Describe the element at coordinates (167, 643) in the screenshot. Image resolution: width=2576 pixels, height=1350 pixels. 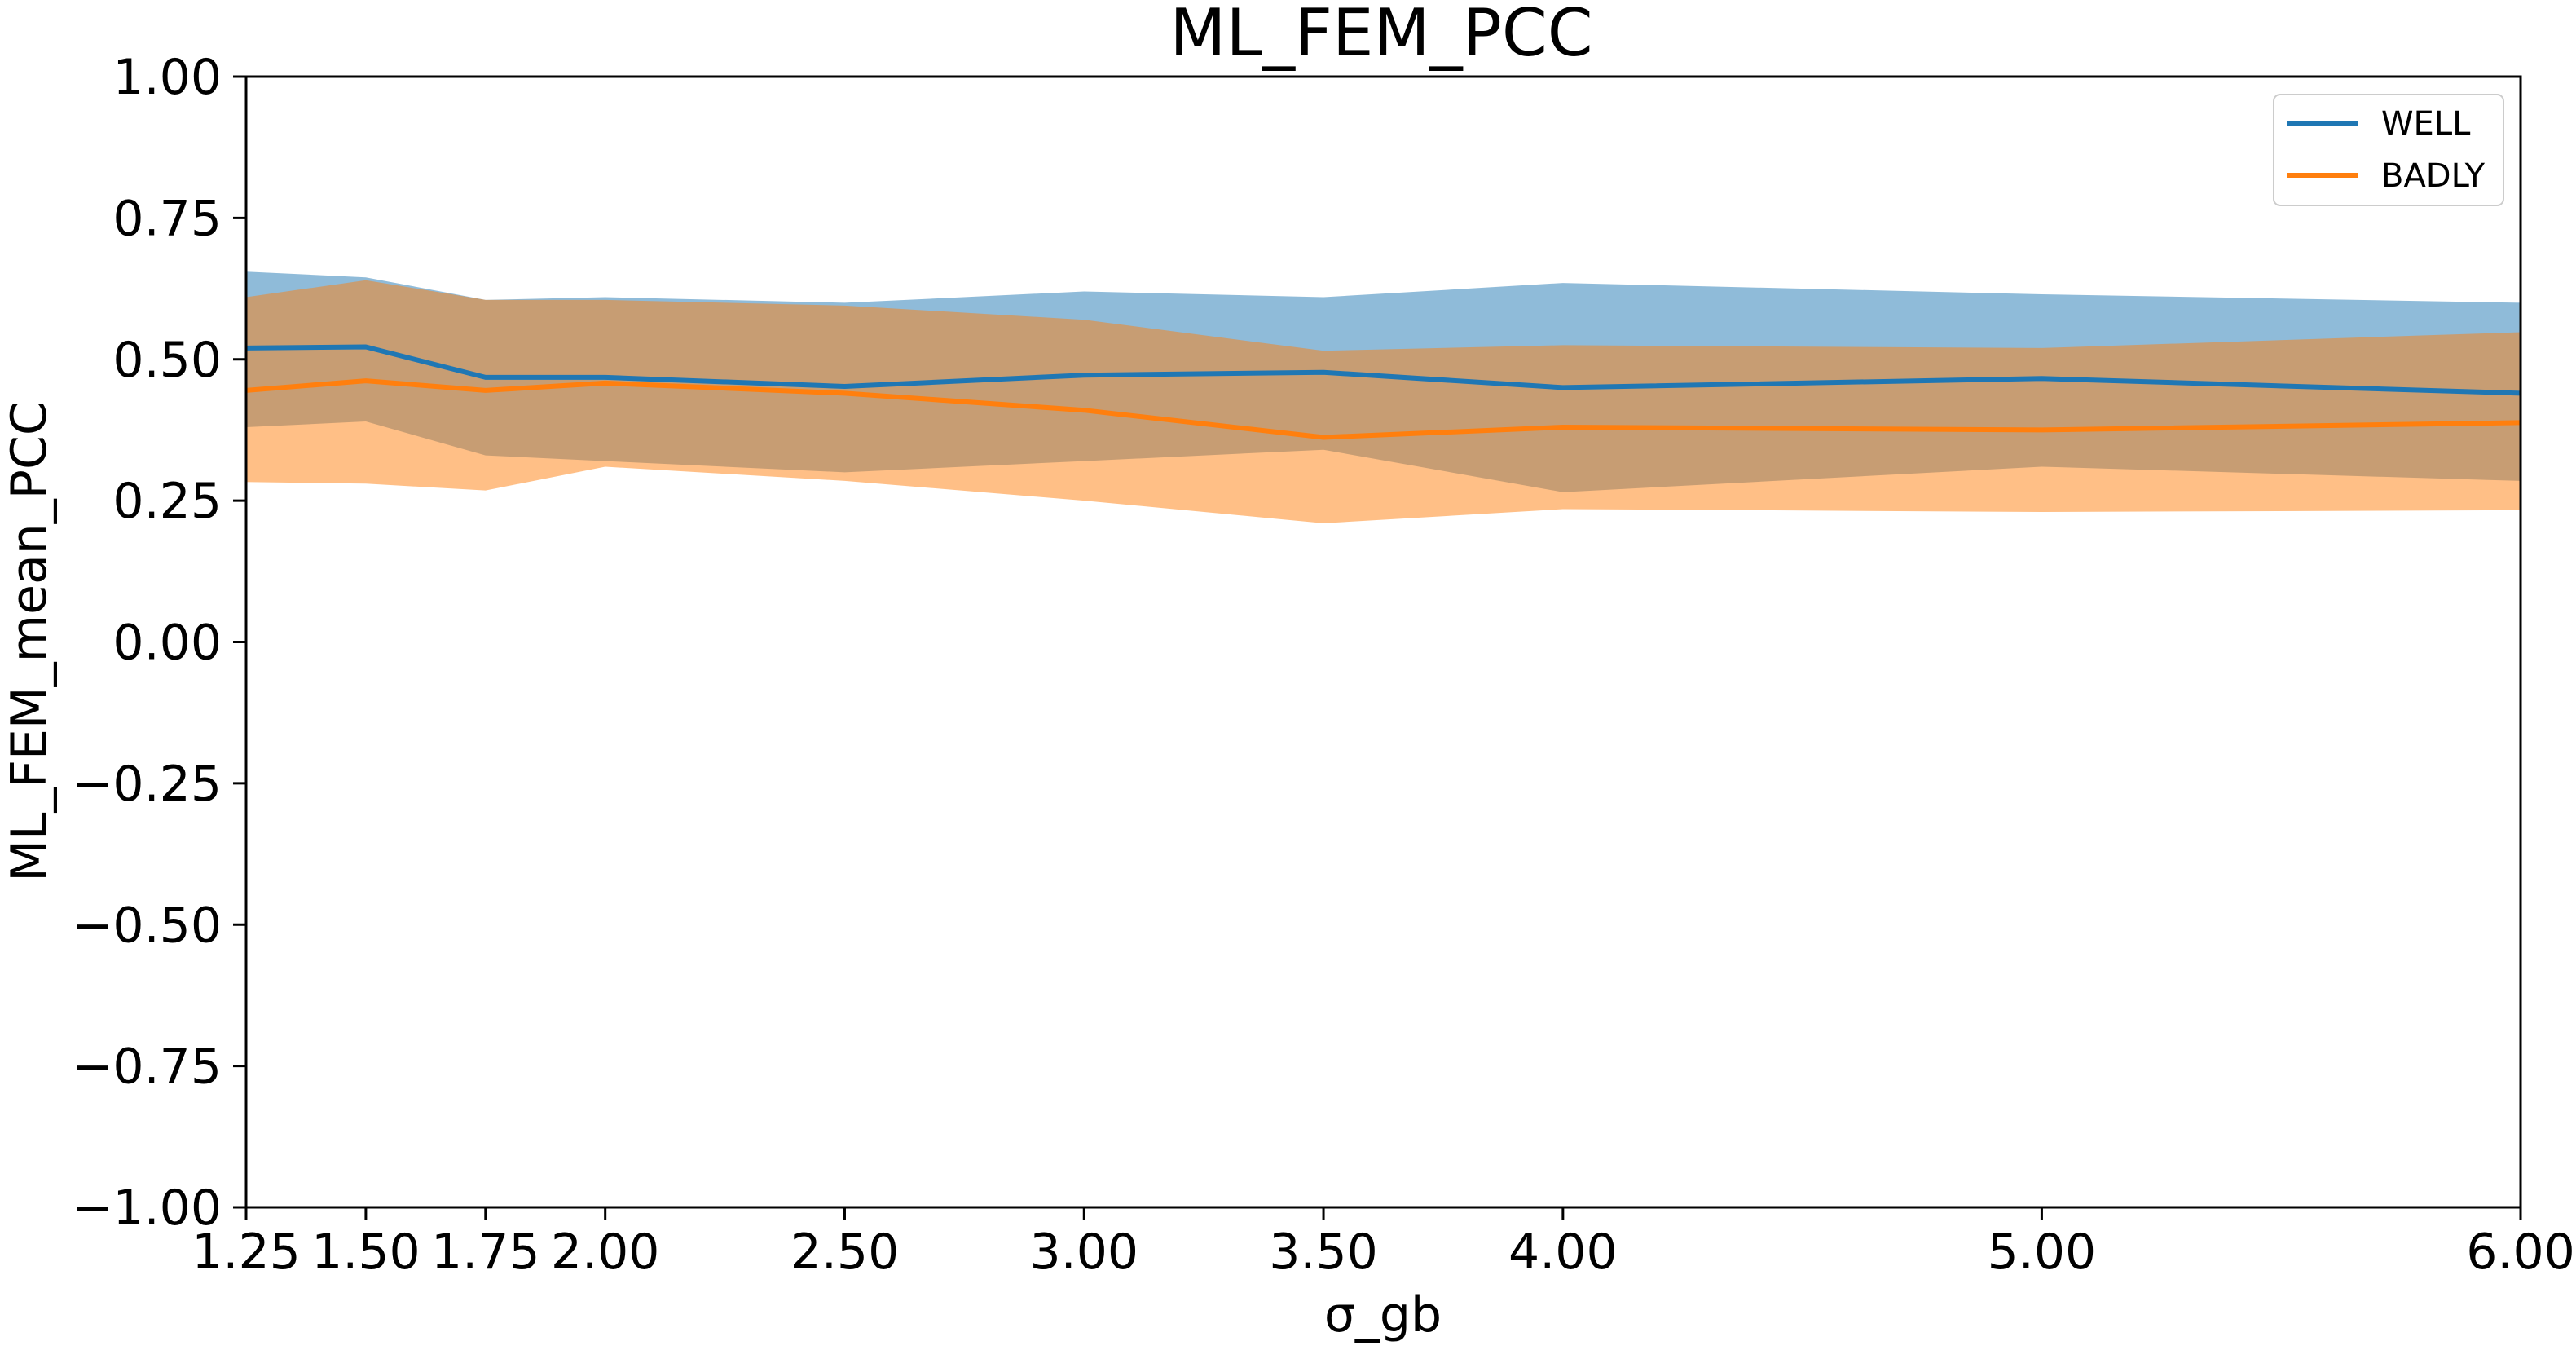
I see `y-tick-label: 0.00` at that location.